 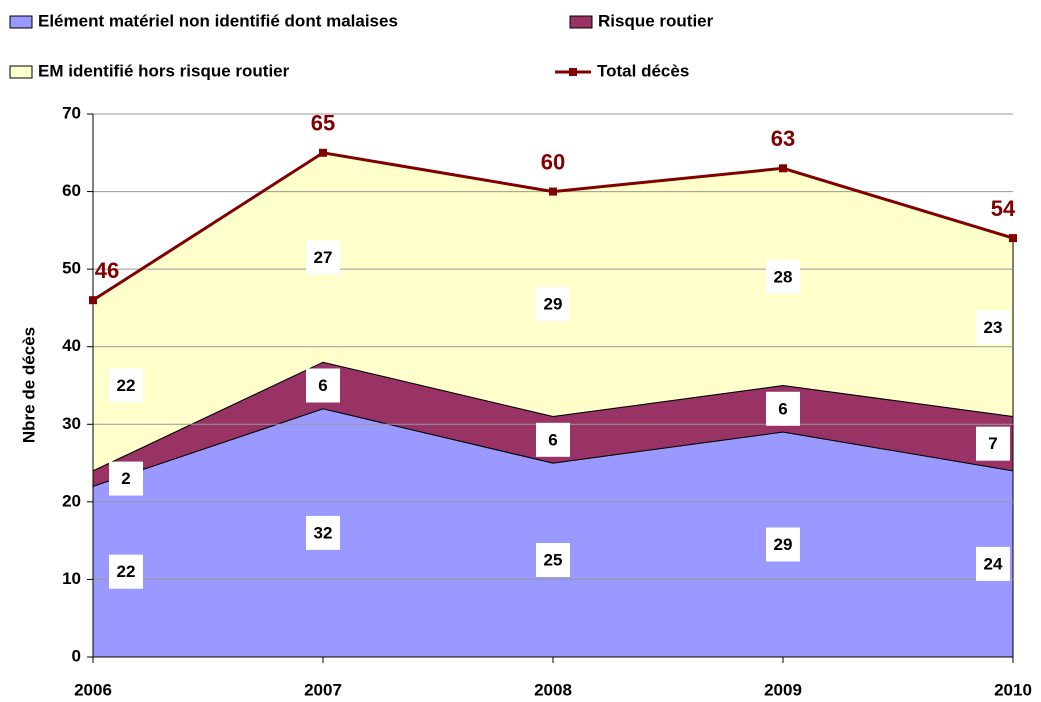 I want to click on legend-label: Risque routier, so click(x=656, y=20).